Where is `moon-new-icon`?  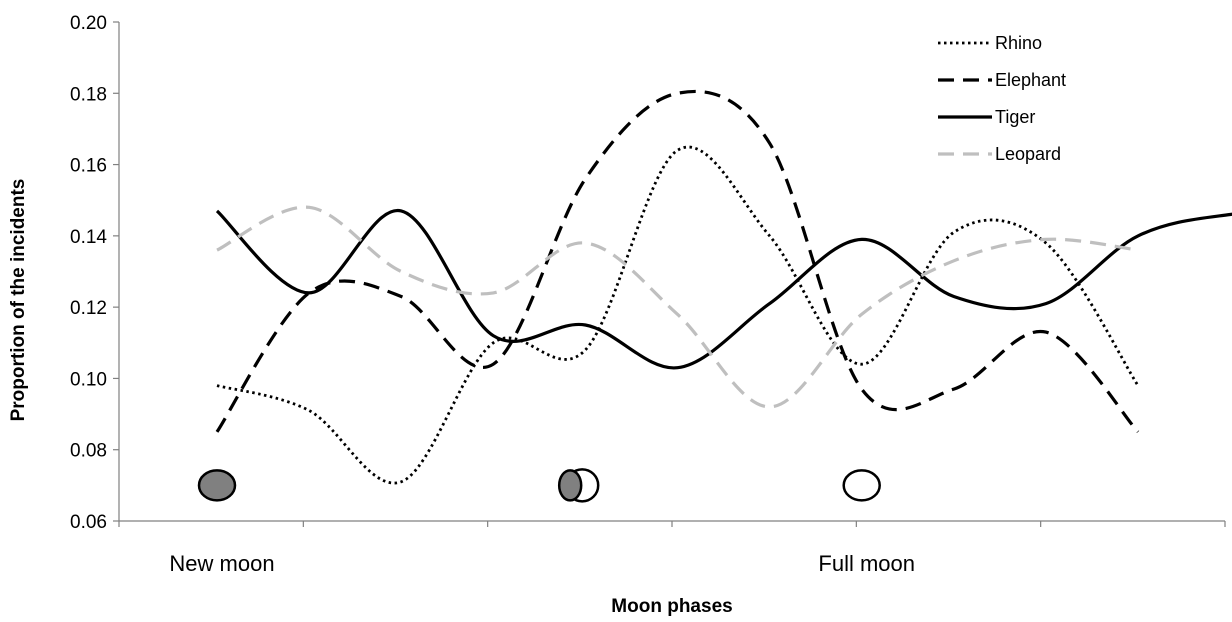
moon-new-icon is located at coordinates (217, 485).